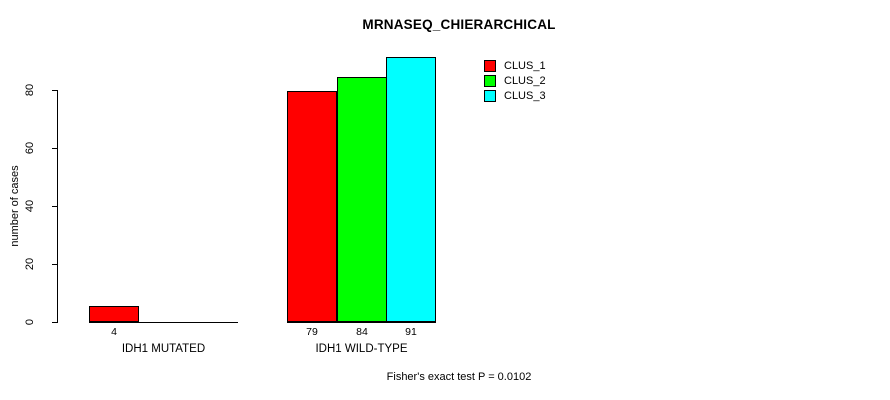 Image resolution: width=890 pixels, height=400 pixels. What do you see at coordinates (361, 349) in the screenshot?
I see `group-label-idh1-wild-type: IDH1 WILD-TYPE` at bounding box center [361, 349].